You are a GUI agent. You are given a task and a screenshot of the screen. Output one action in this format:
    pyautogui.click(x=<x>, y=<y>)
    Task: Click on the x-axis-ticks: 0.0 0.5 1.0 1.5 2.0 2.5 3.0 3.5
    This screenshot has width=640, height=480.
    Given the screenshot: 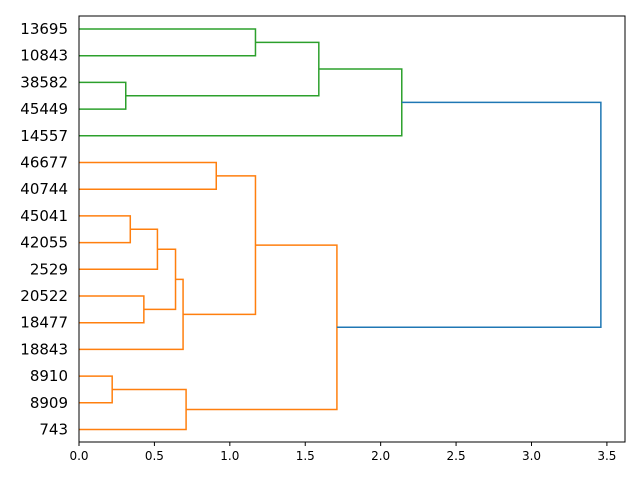 What is the action you would take?
    pyautogui.click(x=342, y=452)
    